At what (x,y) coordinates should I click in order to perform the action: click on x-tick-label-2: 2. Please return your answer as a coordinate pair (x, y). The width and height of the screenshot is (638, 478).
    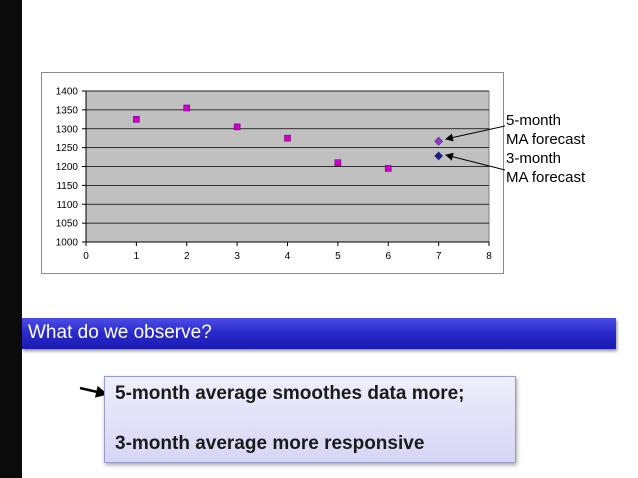
    Looking at the image, I should click on (187, 256).